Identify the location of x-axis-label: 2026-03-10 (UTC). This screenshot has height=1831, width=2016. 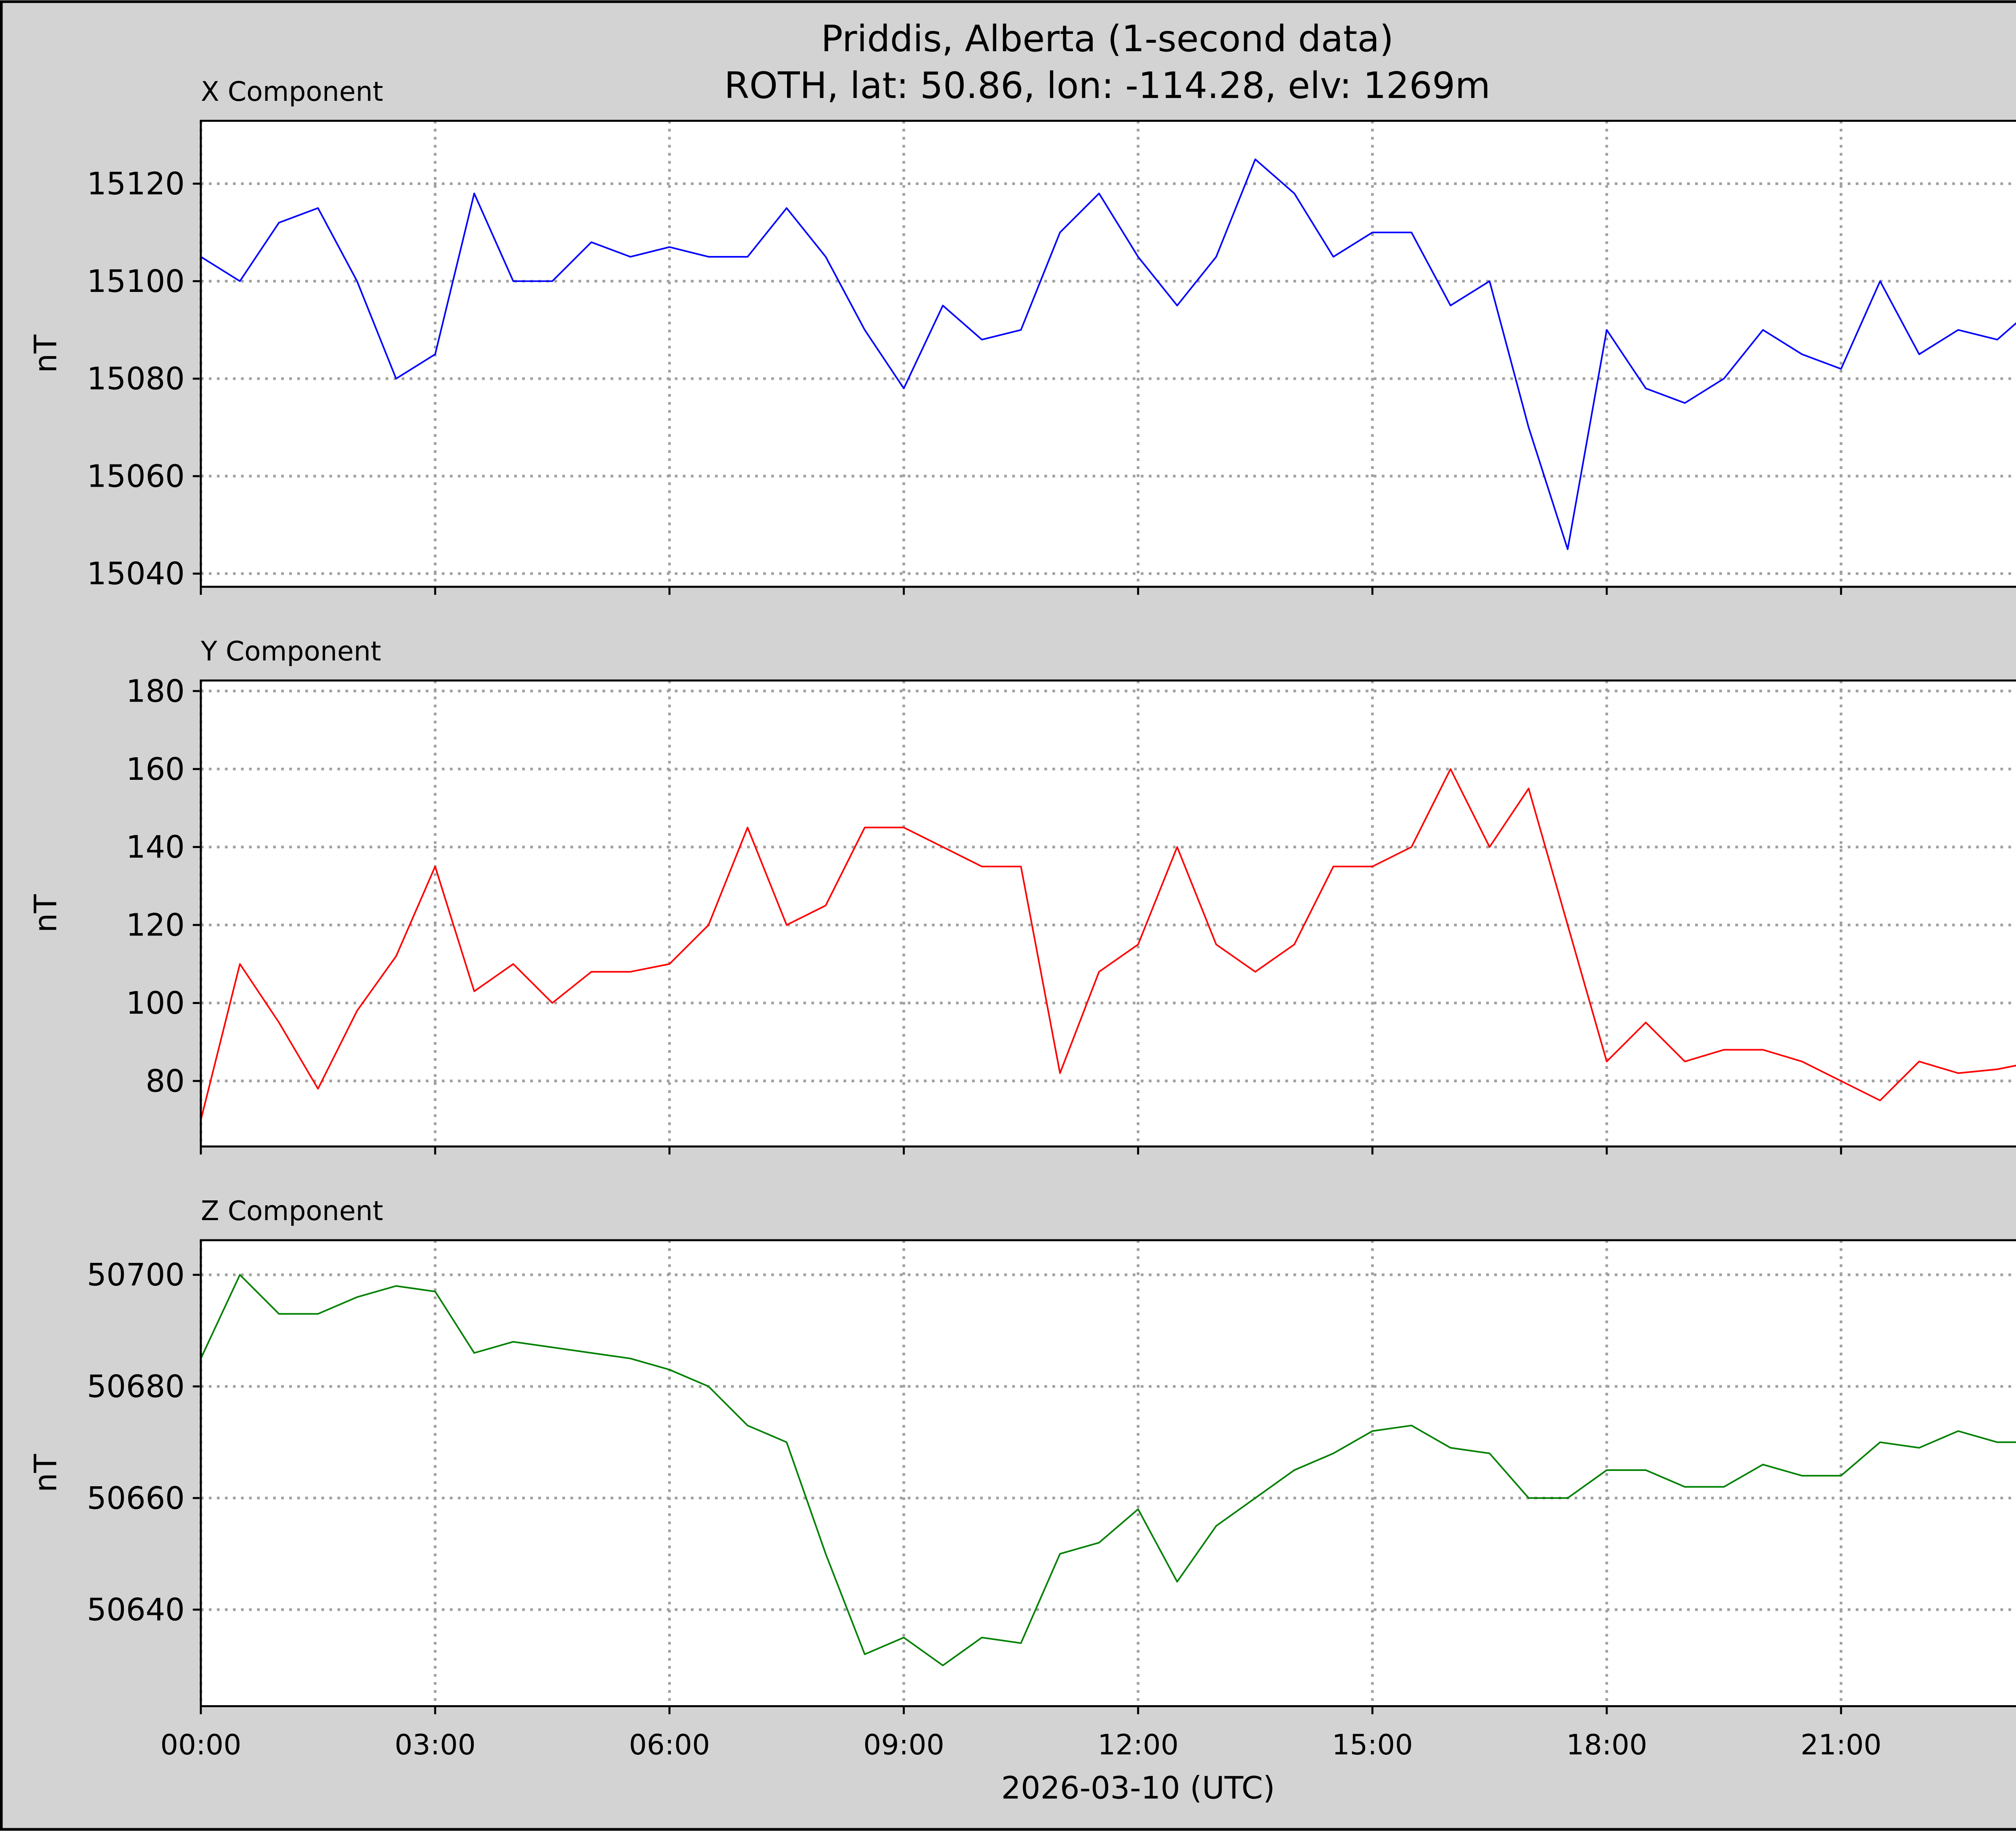
(1138, 1788).